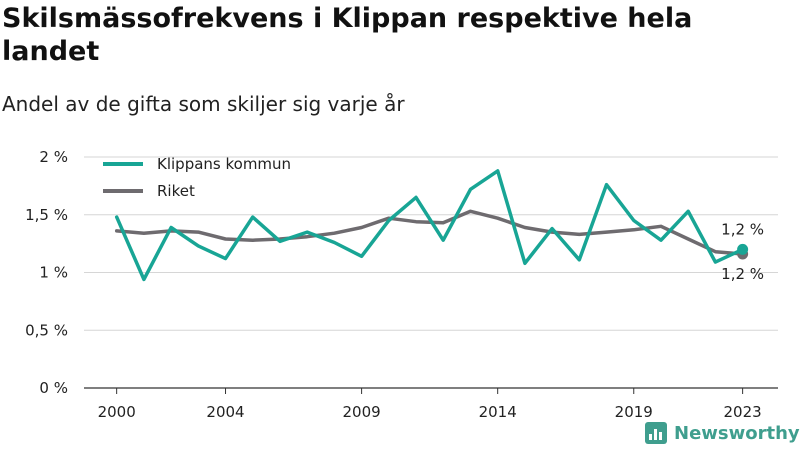 The image size is (800, 450). What do you see at coordinates (53, 388) in the screenshot?
I see `y-tick-label: 0 %` at bounding box center [53, 388].